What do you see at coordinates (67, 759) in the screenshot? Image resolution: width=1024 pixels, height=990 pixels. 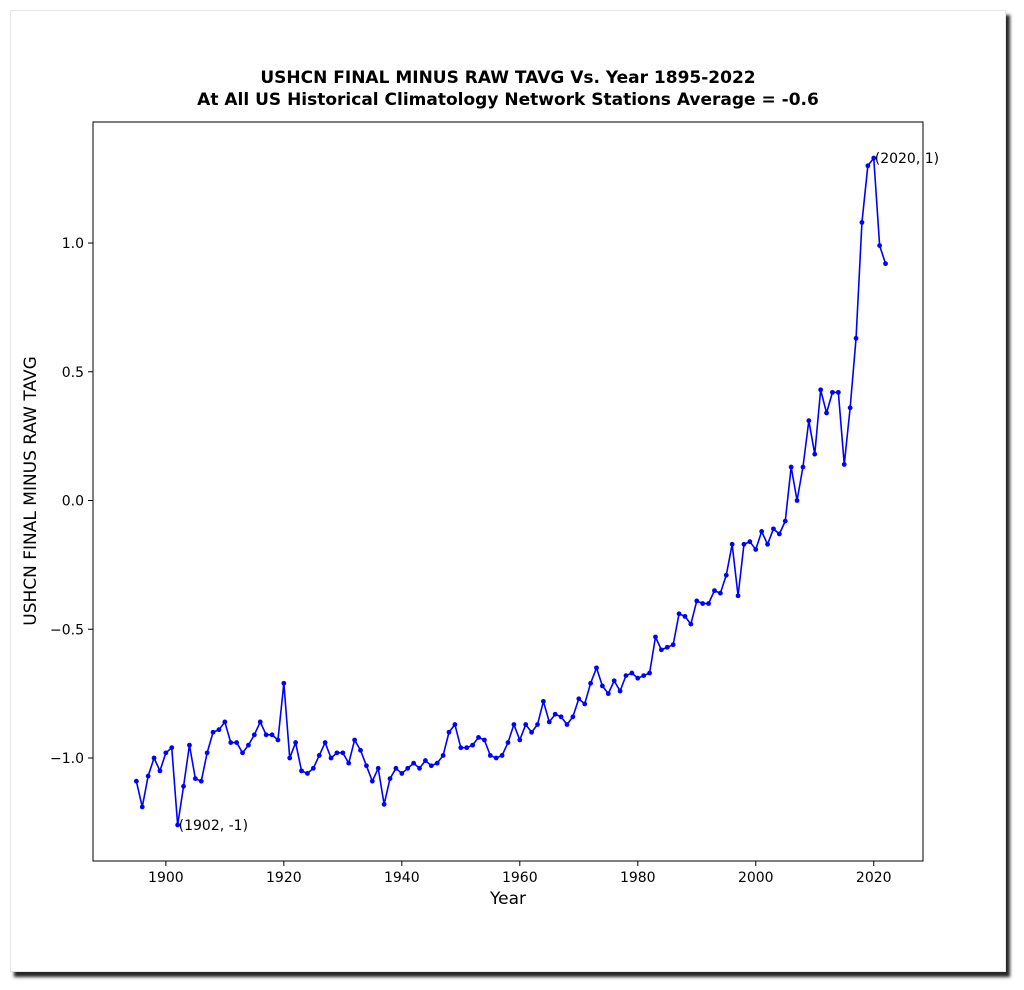 I see `y-tick-label: −1.0` at bounding box center [67, 759].